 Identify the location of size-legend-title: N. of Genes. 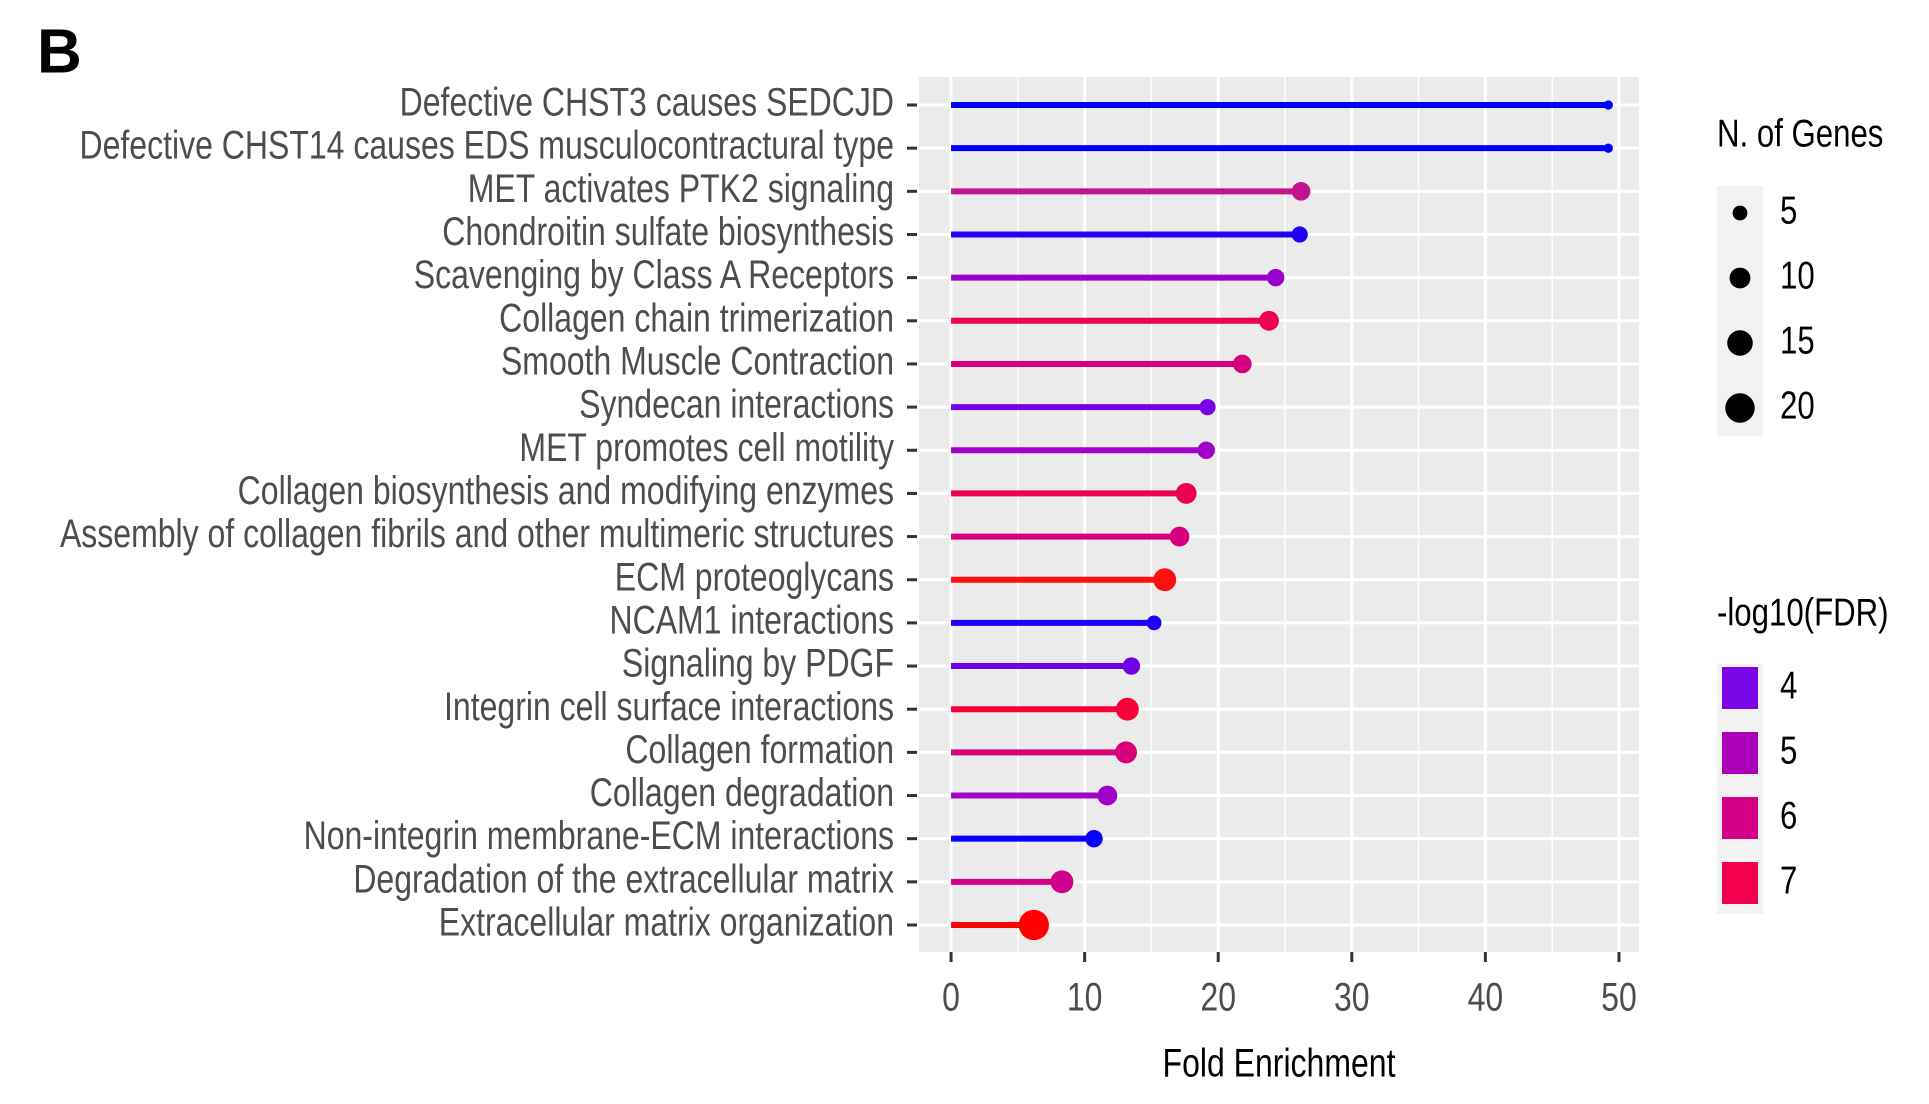
(1800, 133).